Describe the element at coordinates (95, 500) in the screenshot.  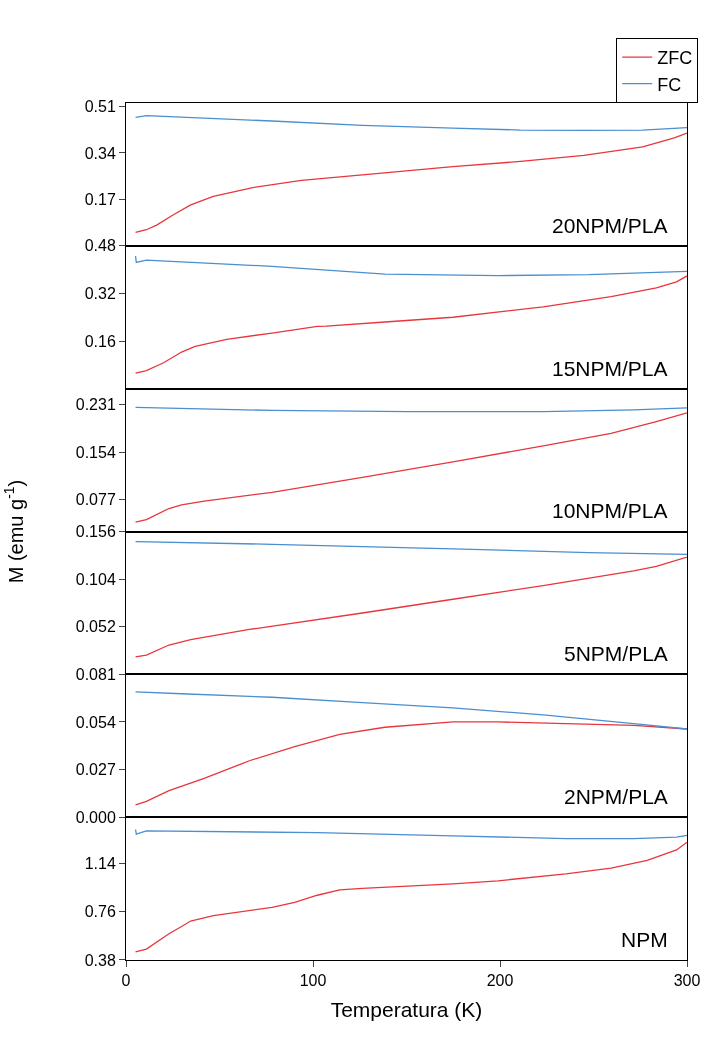
I see `y-tick-label: 0.077` at that location.